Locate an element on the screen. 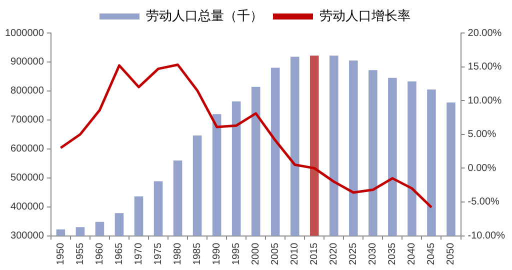  x-tick-label: 1980 is located at coordinates (178, 254).